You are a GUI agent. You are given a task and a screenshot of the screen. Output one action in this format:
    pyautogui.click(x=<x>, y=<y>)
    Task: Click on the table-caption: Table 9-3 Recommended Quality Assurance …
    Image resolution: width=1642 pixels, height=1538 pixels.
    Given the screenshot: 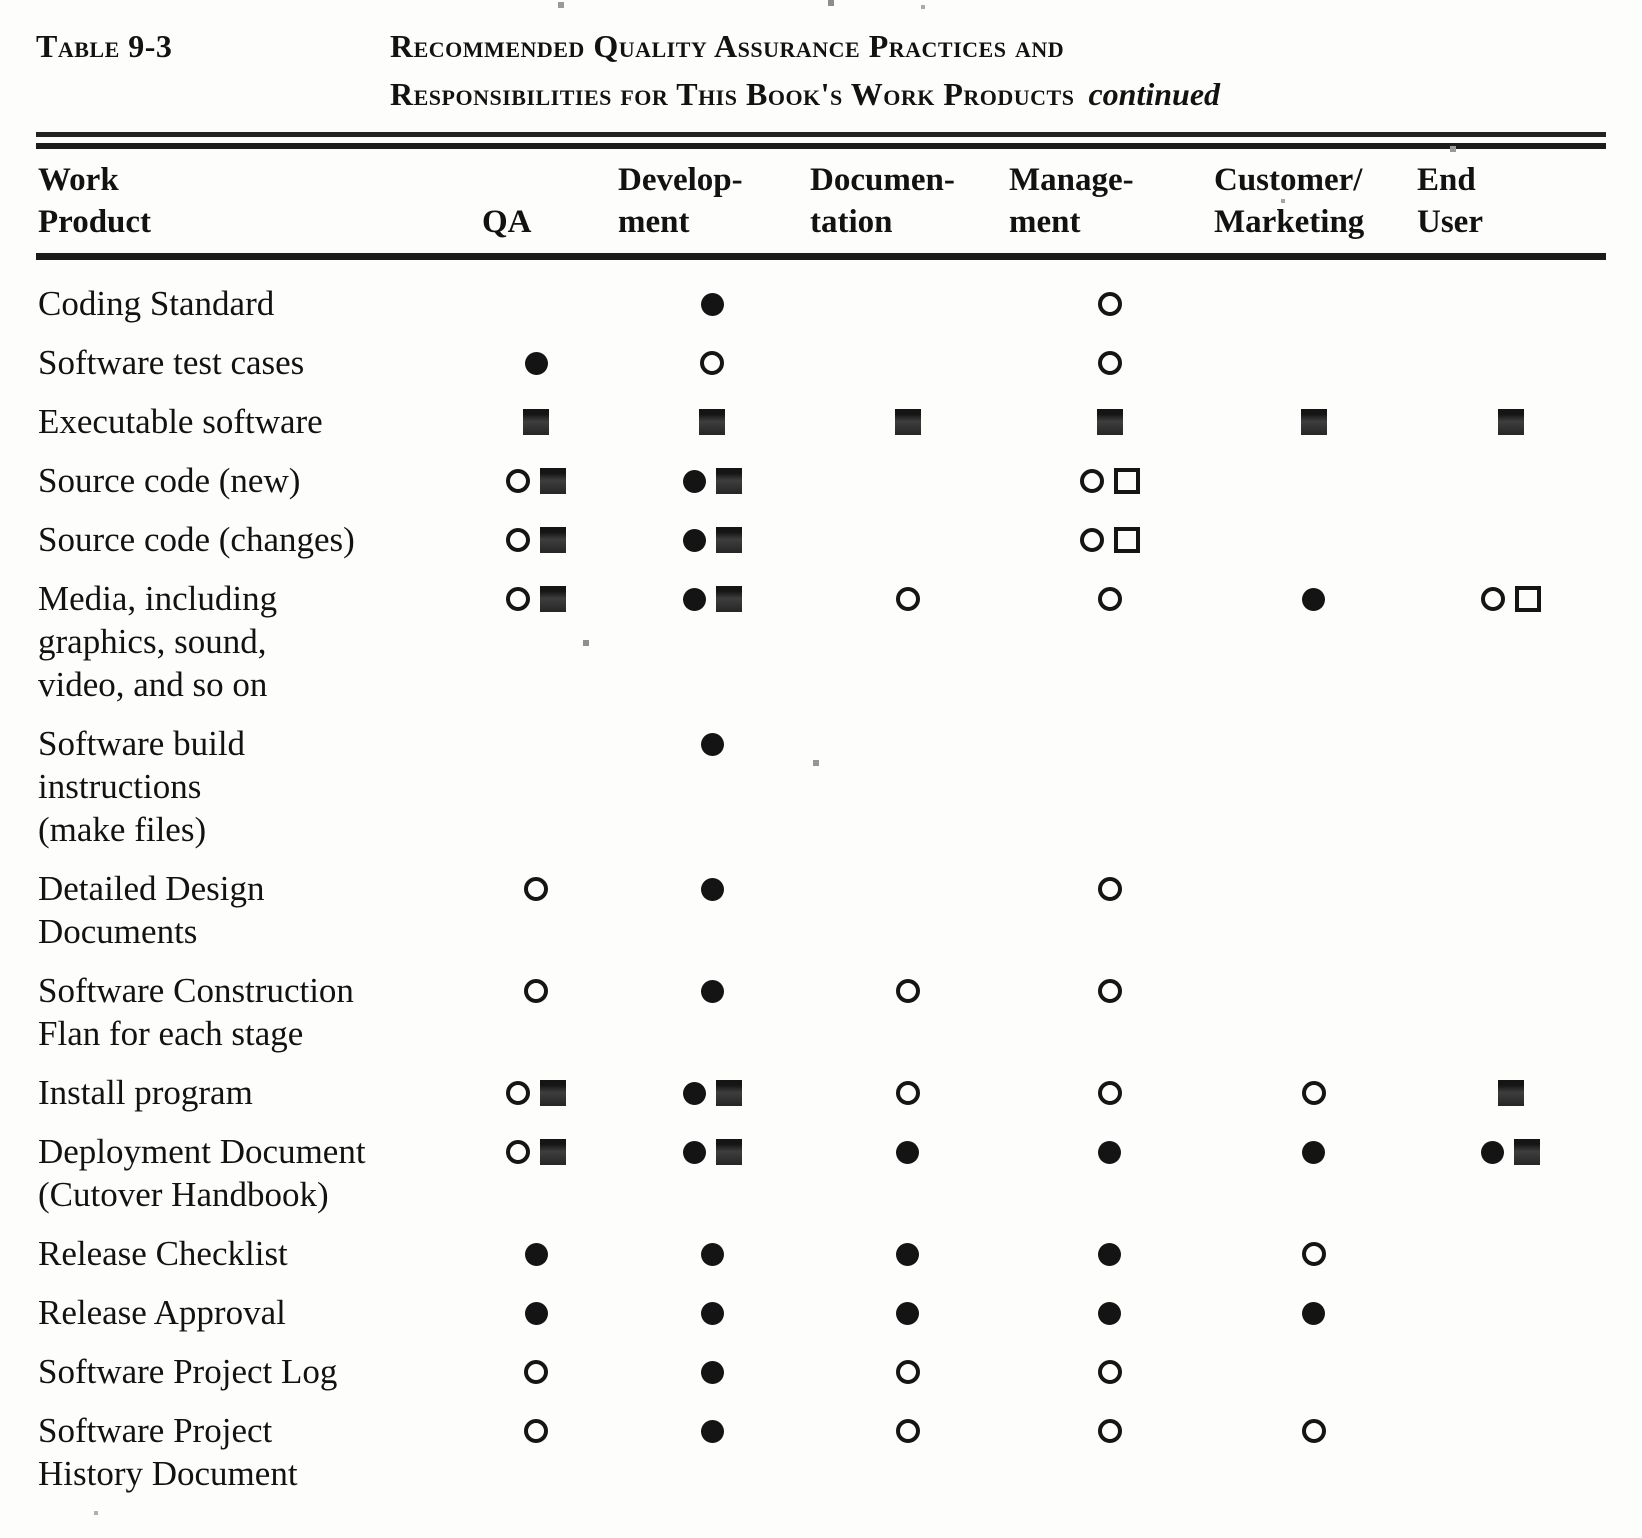 What is the action you would take?
    pyautogui.click(x=821, y=70)
    